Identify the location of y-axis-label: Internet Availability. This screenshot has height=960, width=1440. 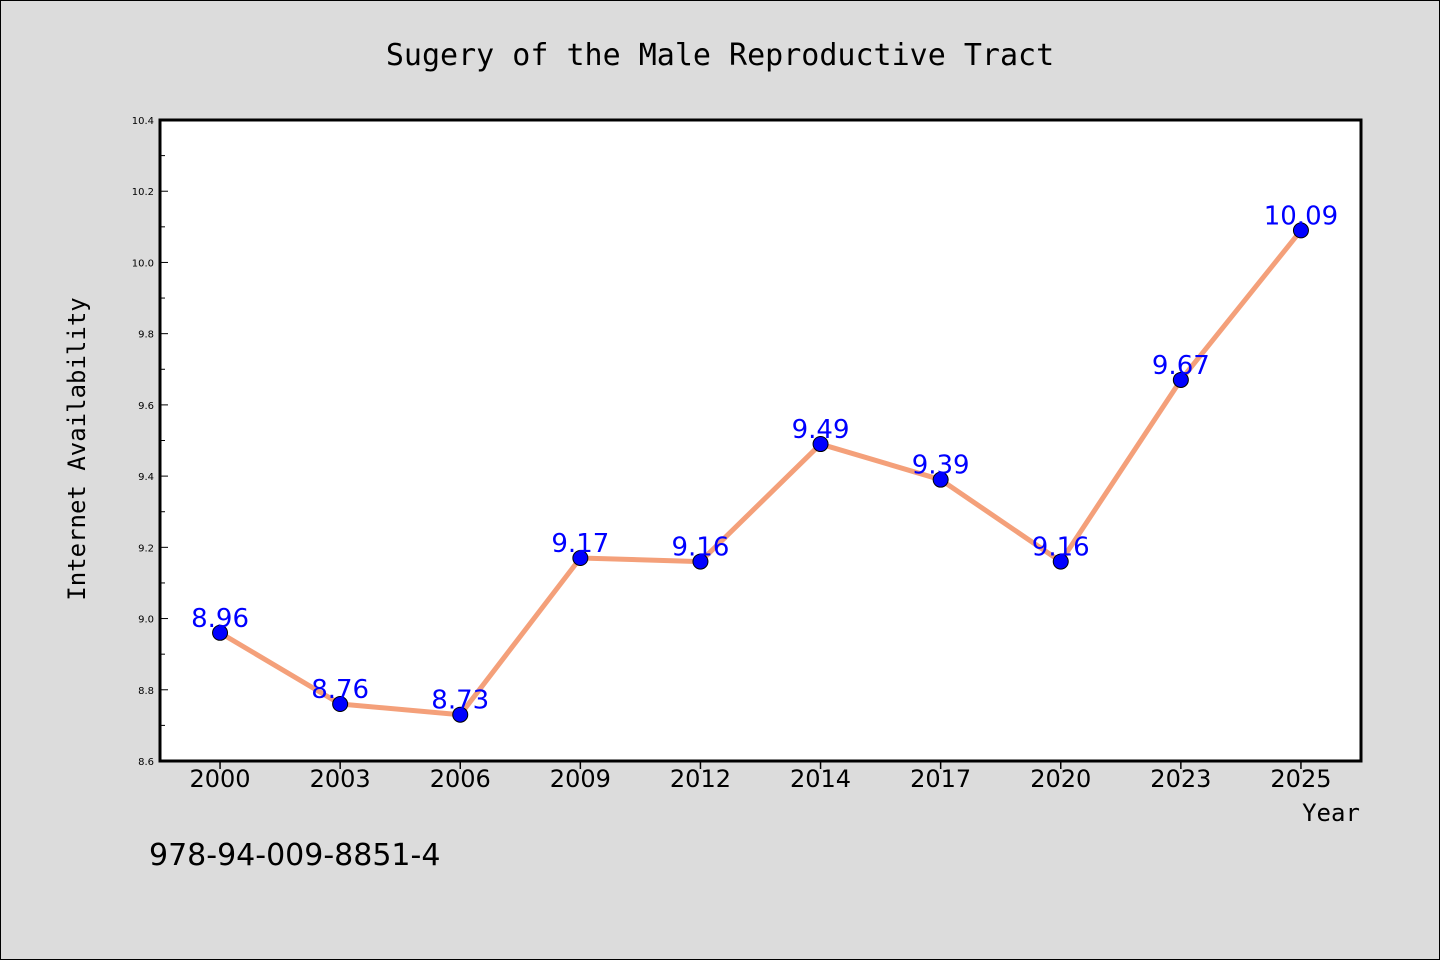
(77, 448).